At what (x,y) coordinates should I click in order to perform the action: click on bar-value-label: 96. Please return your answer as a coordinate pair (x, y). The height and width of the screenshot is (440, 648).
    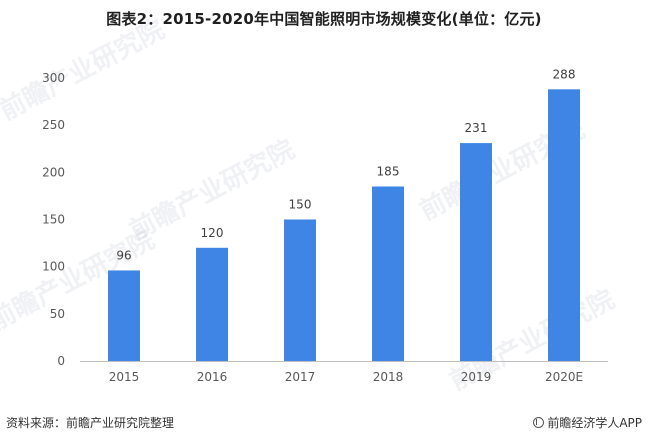
    Looking at the image, I should click on (123, 255).